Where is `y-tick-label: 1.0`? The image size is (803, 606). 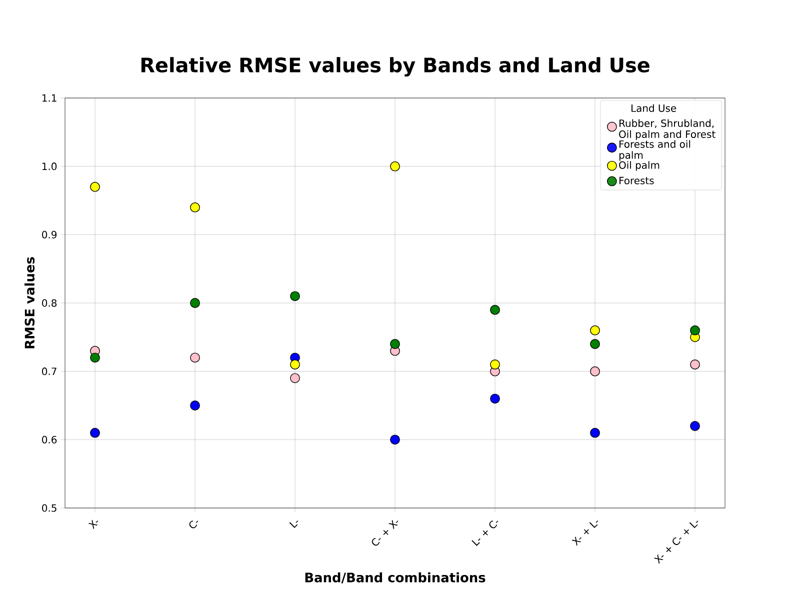
y-tick-label: 1.0 is located at coordinates (49, 166).